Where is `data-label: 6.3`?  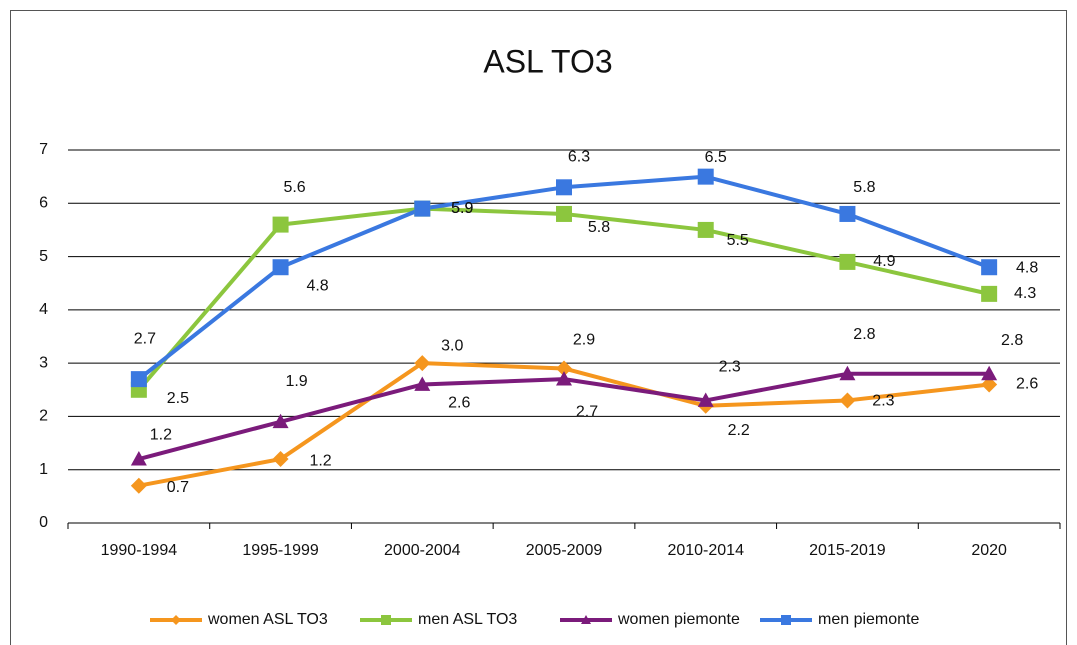 data-label: 6.3 is located at coordinates (579, 157).